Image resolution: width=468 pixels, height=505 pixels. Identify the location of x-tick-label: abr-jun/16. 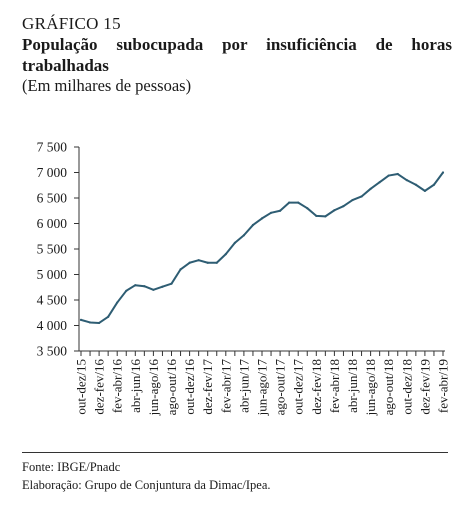
(135, 386).